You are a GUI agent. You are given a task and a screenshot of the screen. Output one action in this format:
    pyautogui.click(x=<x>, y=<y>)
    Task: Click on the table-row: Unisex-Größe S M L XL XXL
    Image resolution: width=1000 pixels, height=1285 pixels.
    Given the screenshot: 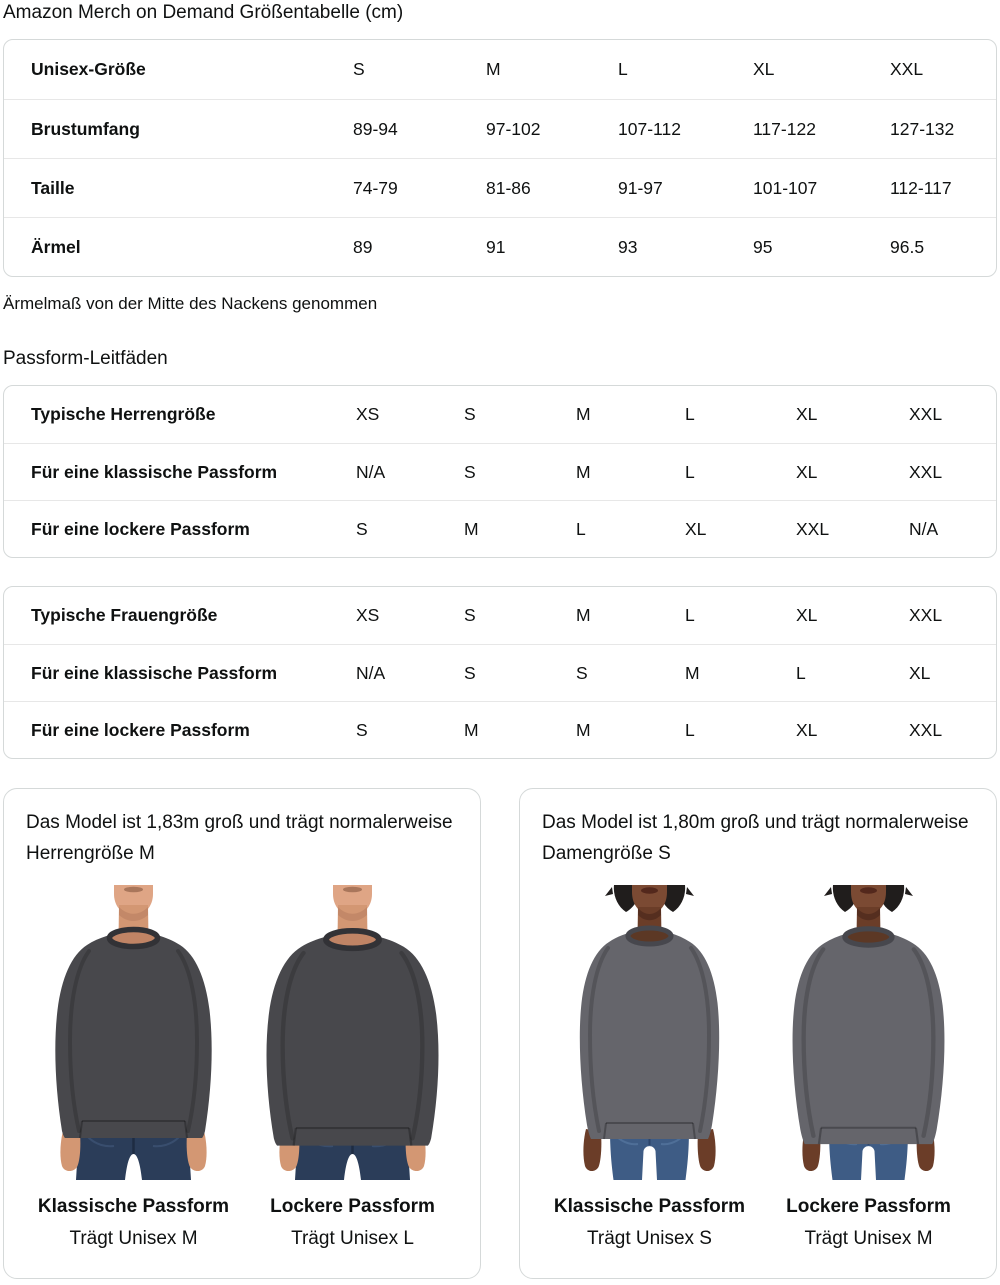 What is the action you would take?
    pyautogui.click(x=500, y=69)
    